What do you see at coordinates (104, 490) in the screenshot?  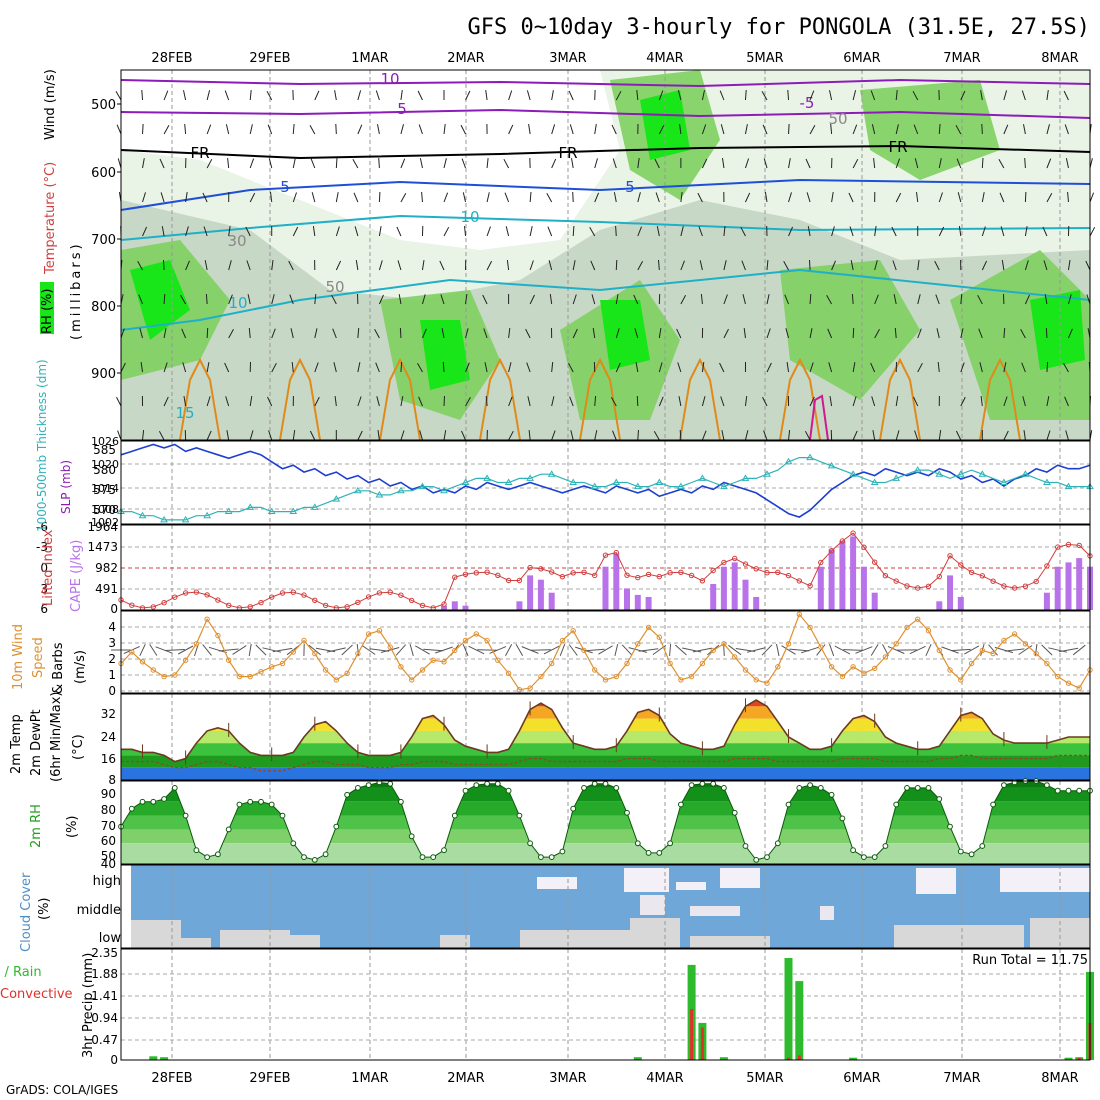 I see `thickness-tick-label: 575` at bounding box center [104, 490].